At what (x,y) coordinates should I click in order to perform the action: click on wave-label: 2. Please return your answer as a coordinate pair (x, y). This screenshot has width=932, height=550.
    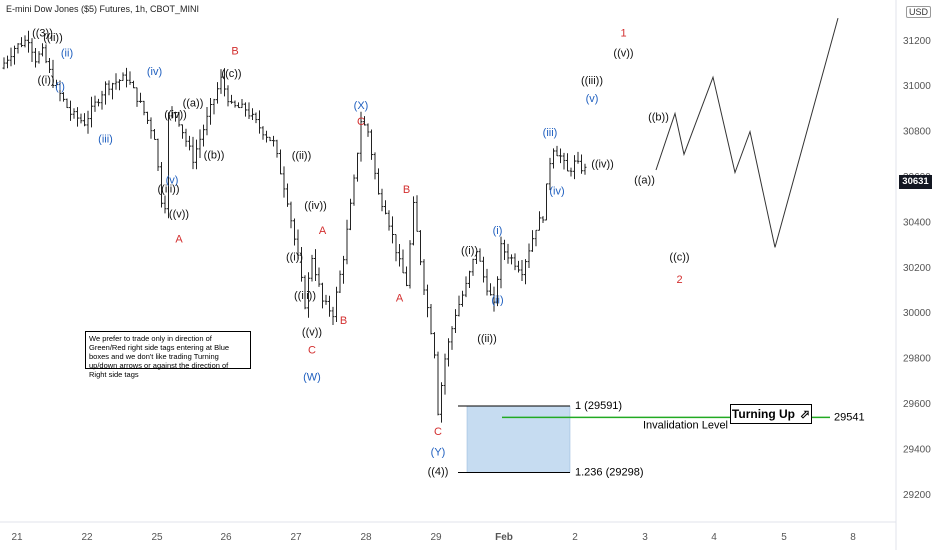
    Looking at the image, I should click on (679, 280).